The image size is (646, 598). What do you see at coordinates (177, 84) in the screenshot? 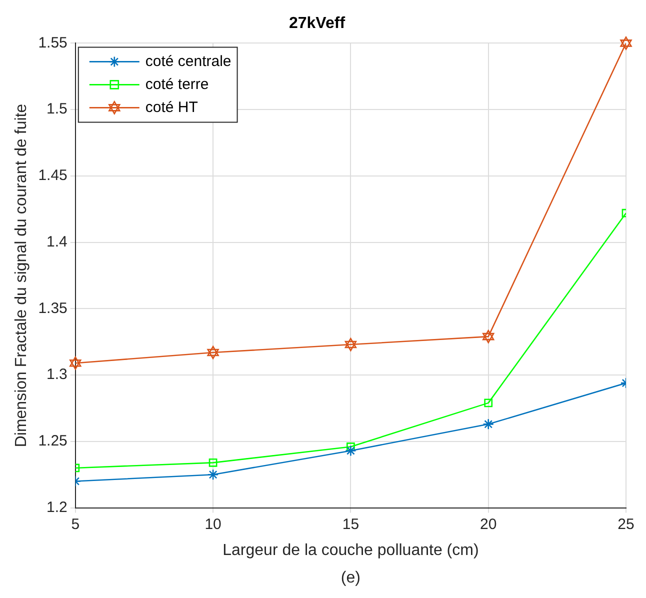
I see `legend-label: coté terre` at bounding box center [177, 84].